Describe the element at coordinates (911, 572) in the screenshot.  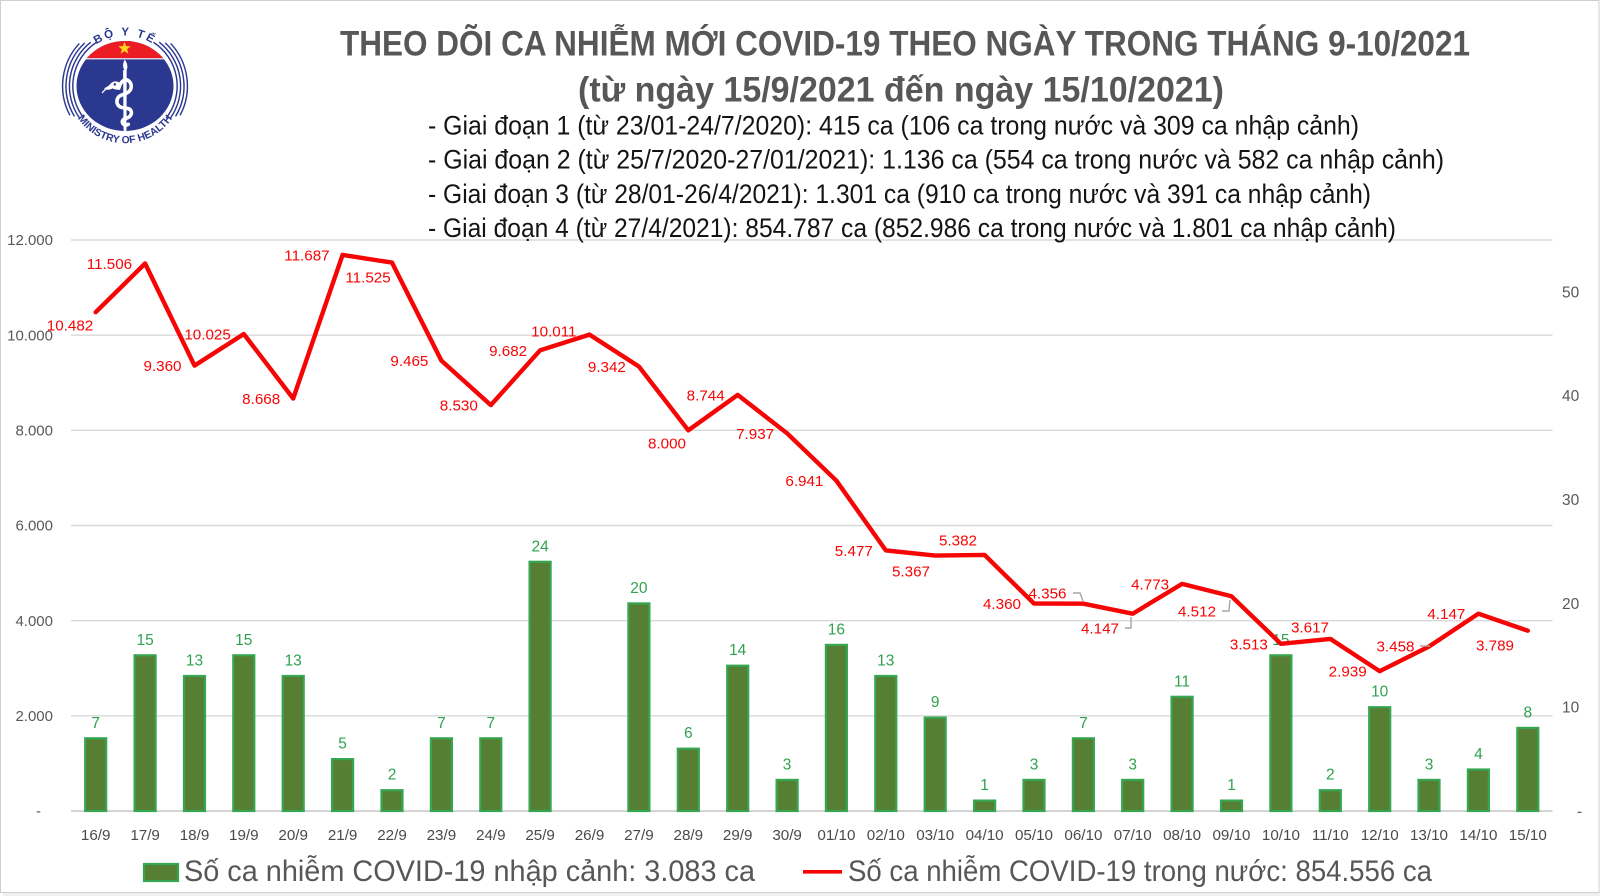
I see `svg-text: 5.367` at that location.